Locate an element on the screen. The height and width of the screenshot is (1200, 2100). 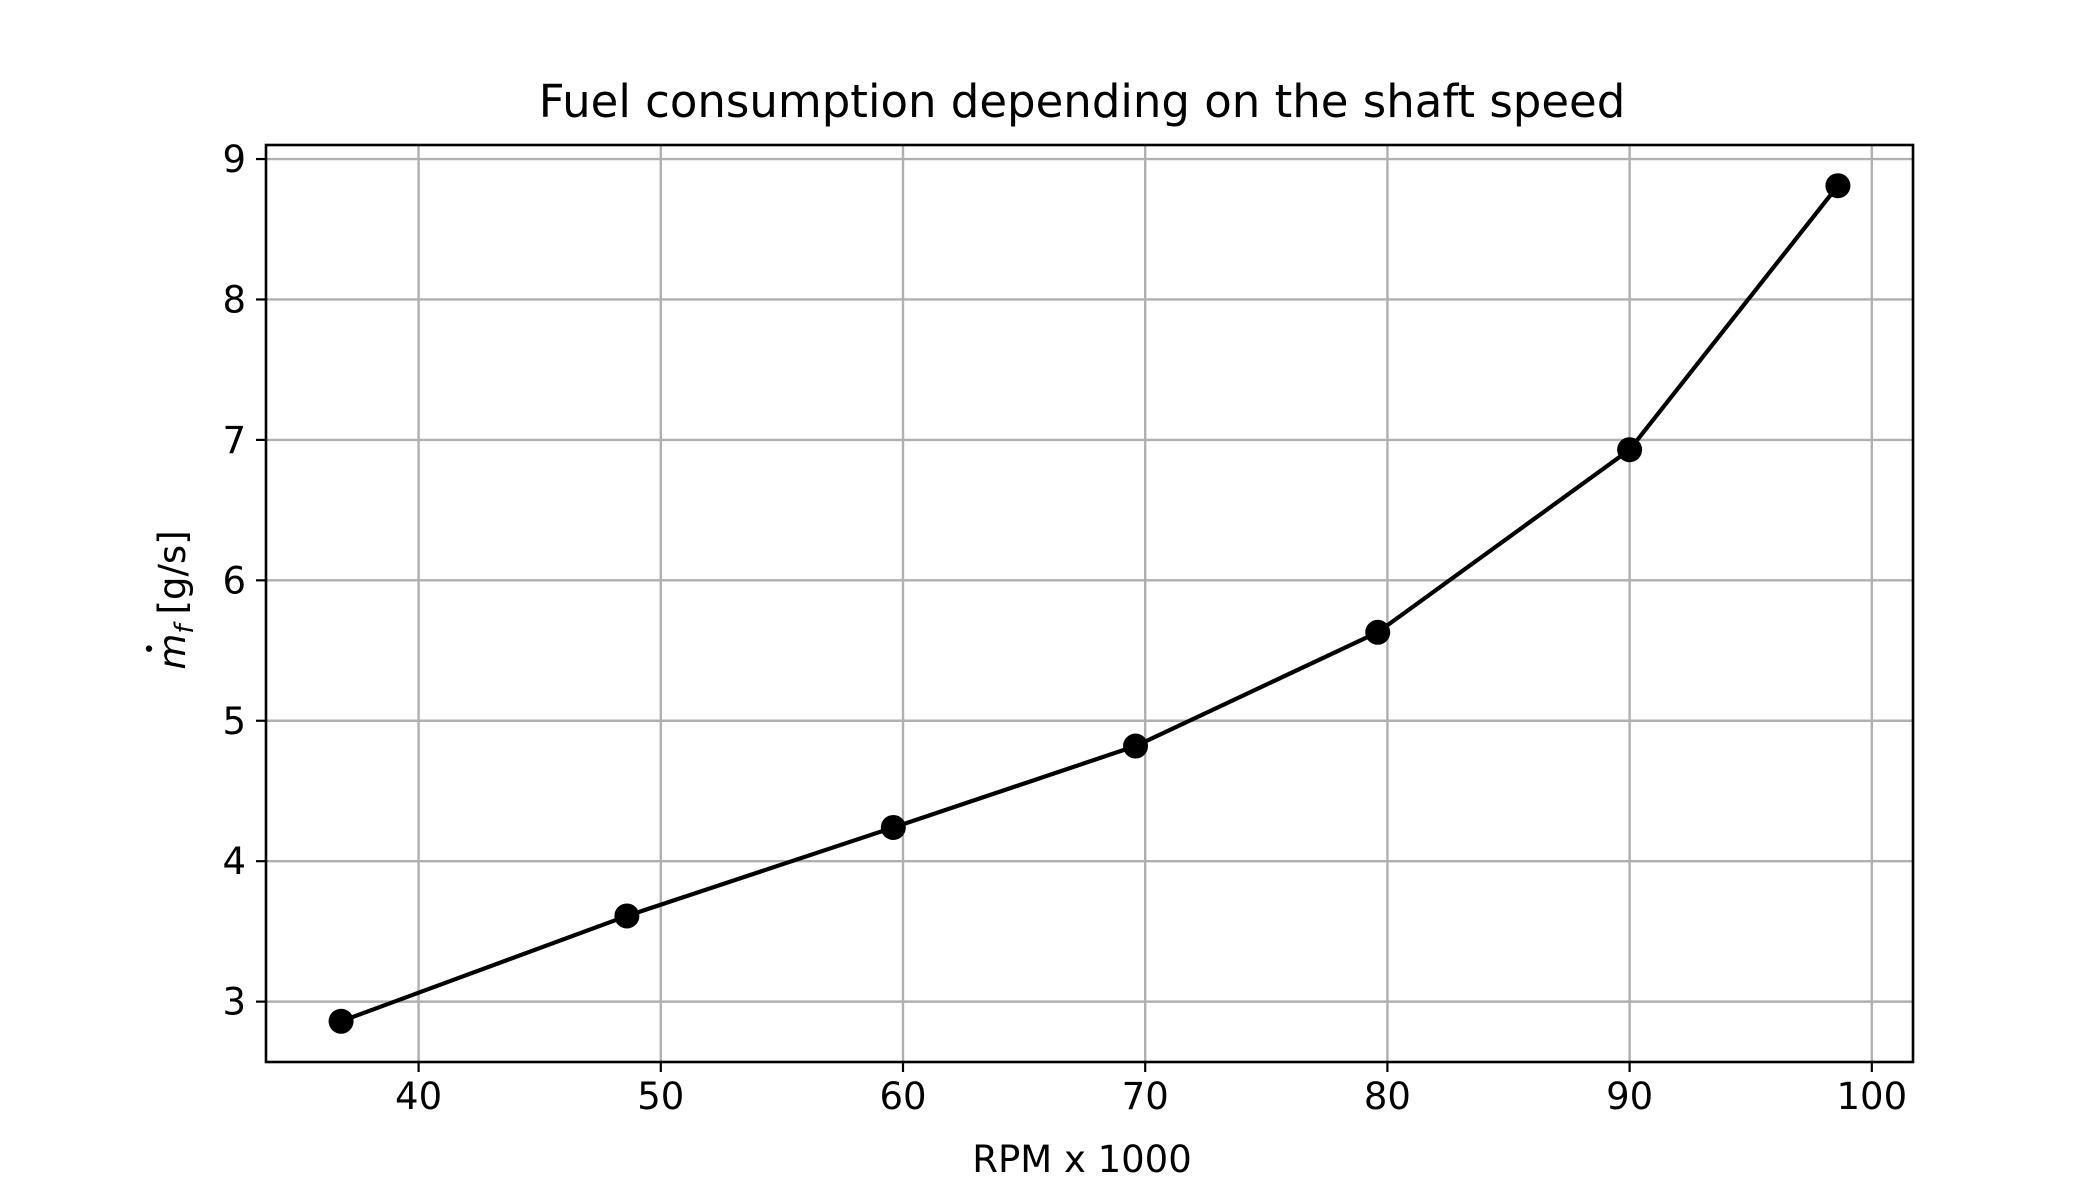
y-axis-label: mf[g/s] is located at coordinates (175, 599).